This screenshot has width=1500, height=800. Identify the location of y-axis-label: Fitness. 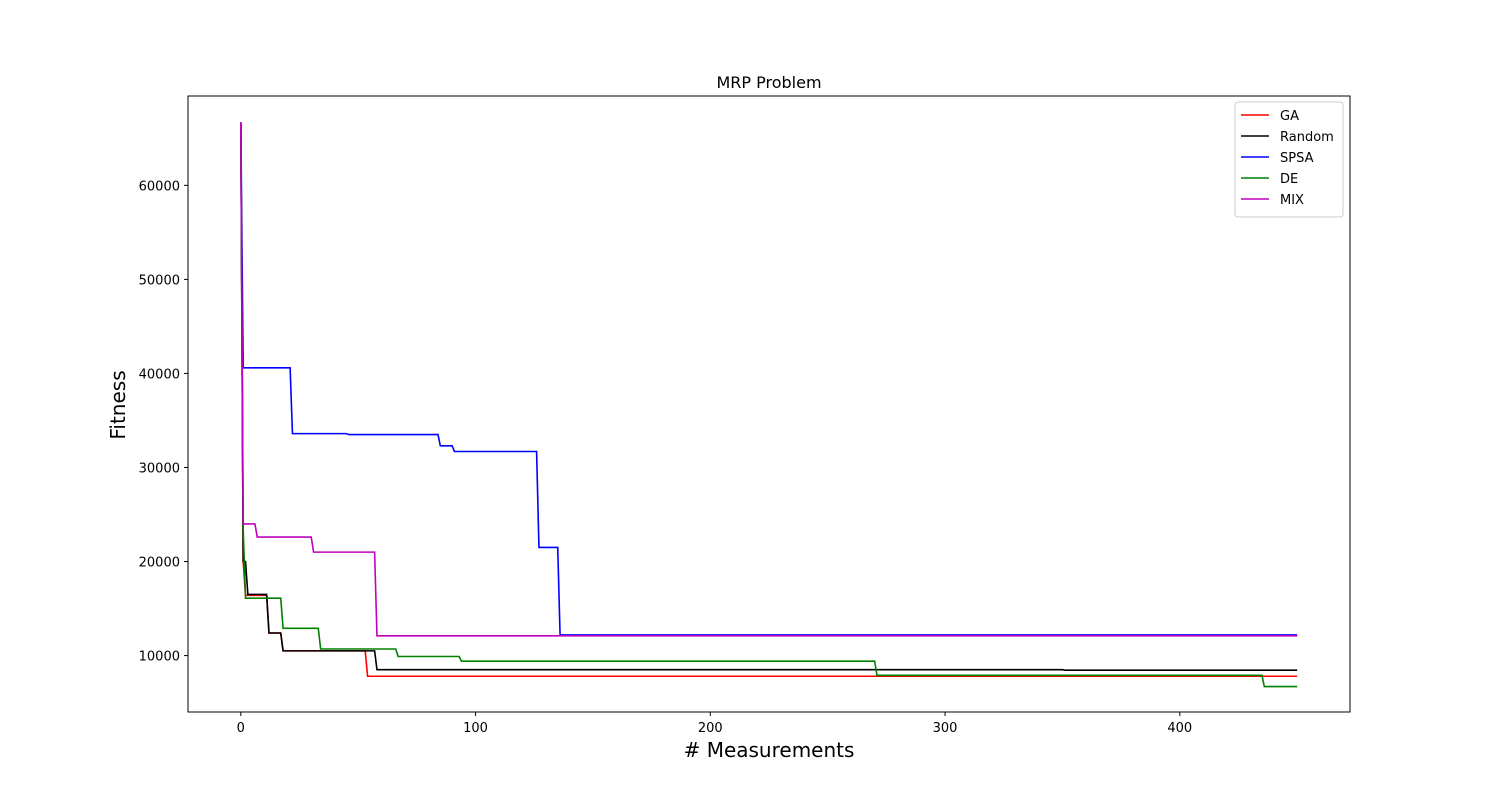
(118, 404).